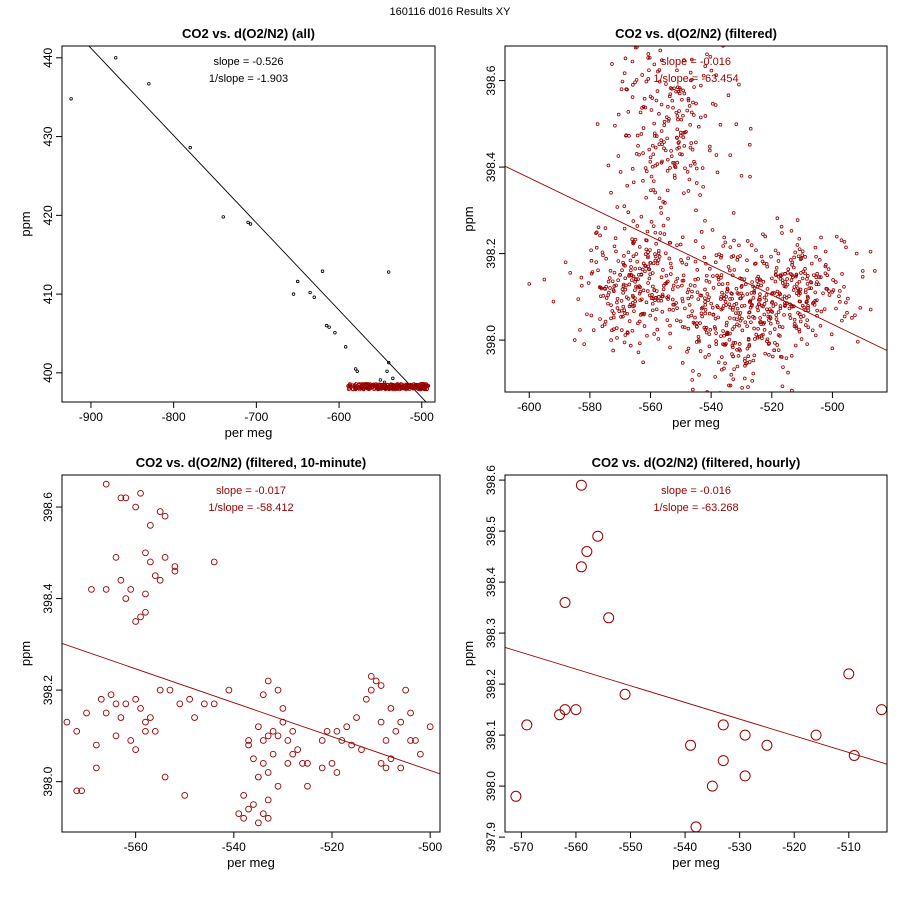  I want to click on x-tick-label: -550, so click(630, 847).